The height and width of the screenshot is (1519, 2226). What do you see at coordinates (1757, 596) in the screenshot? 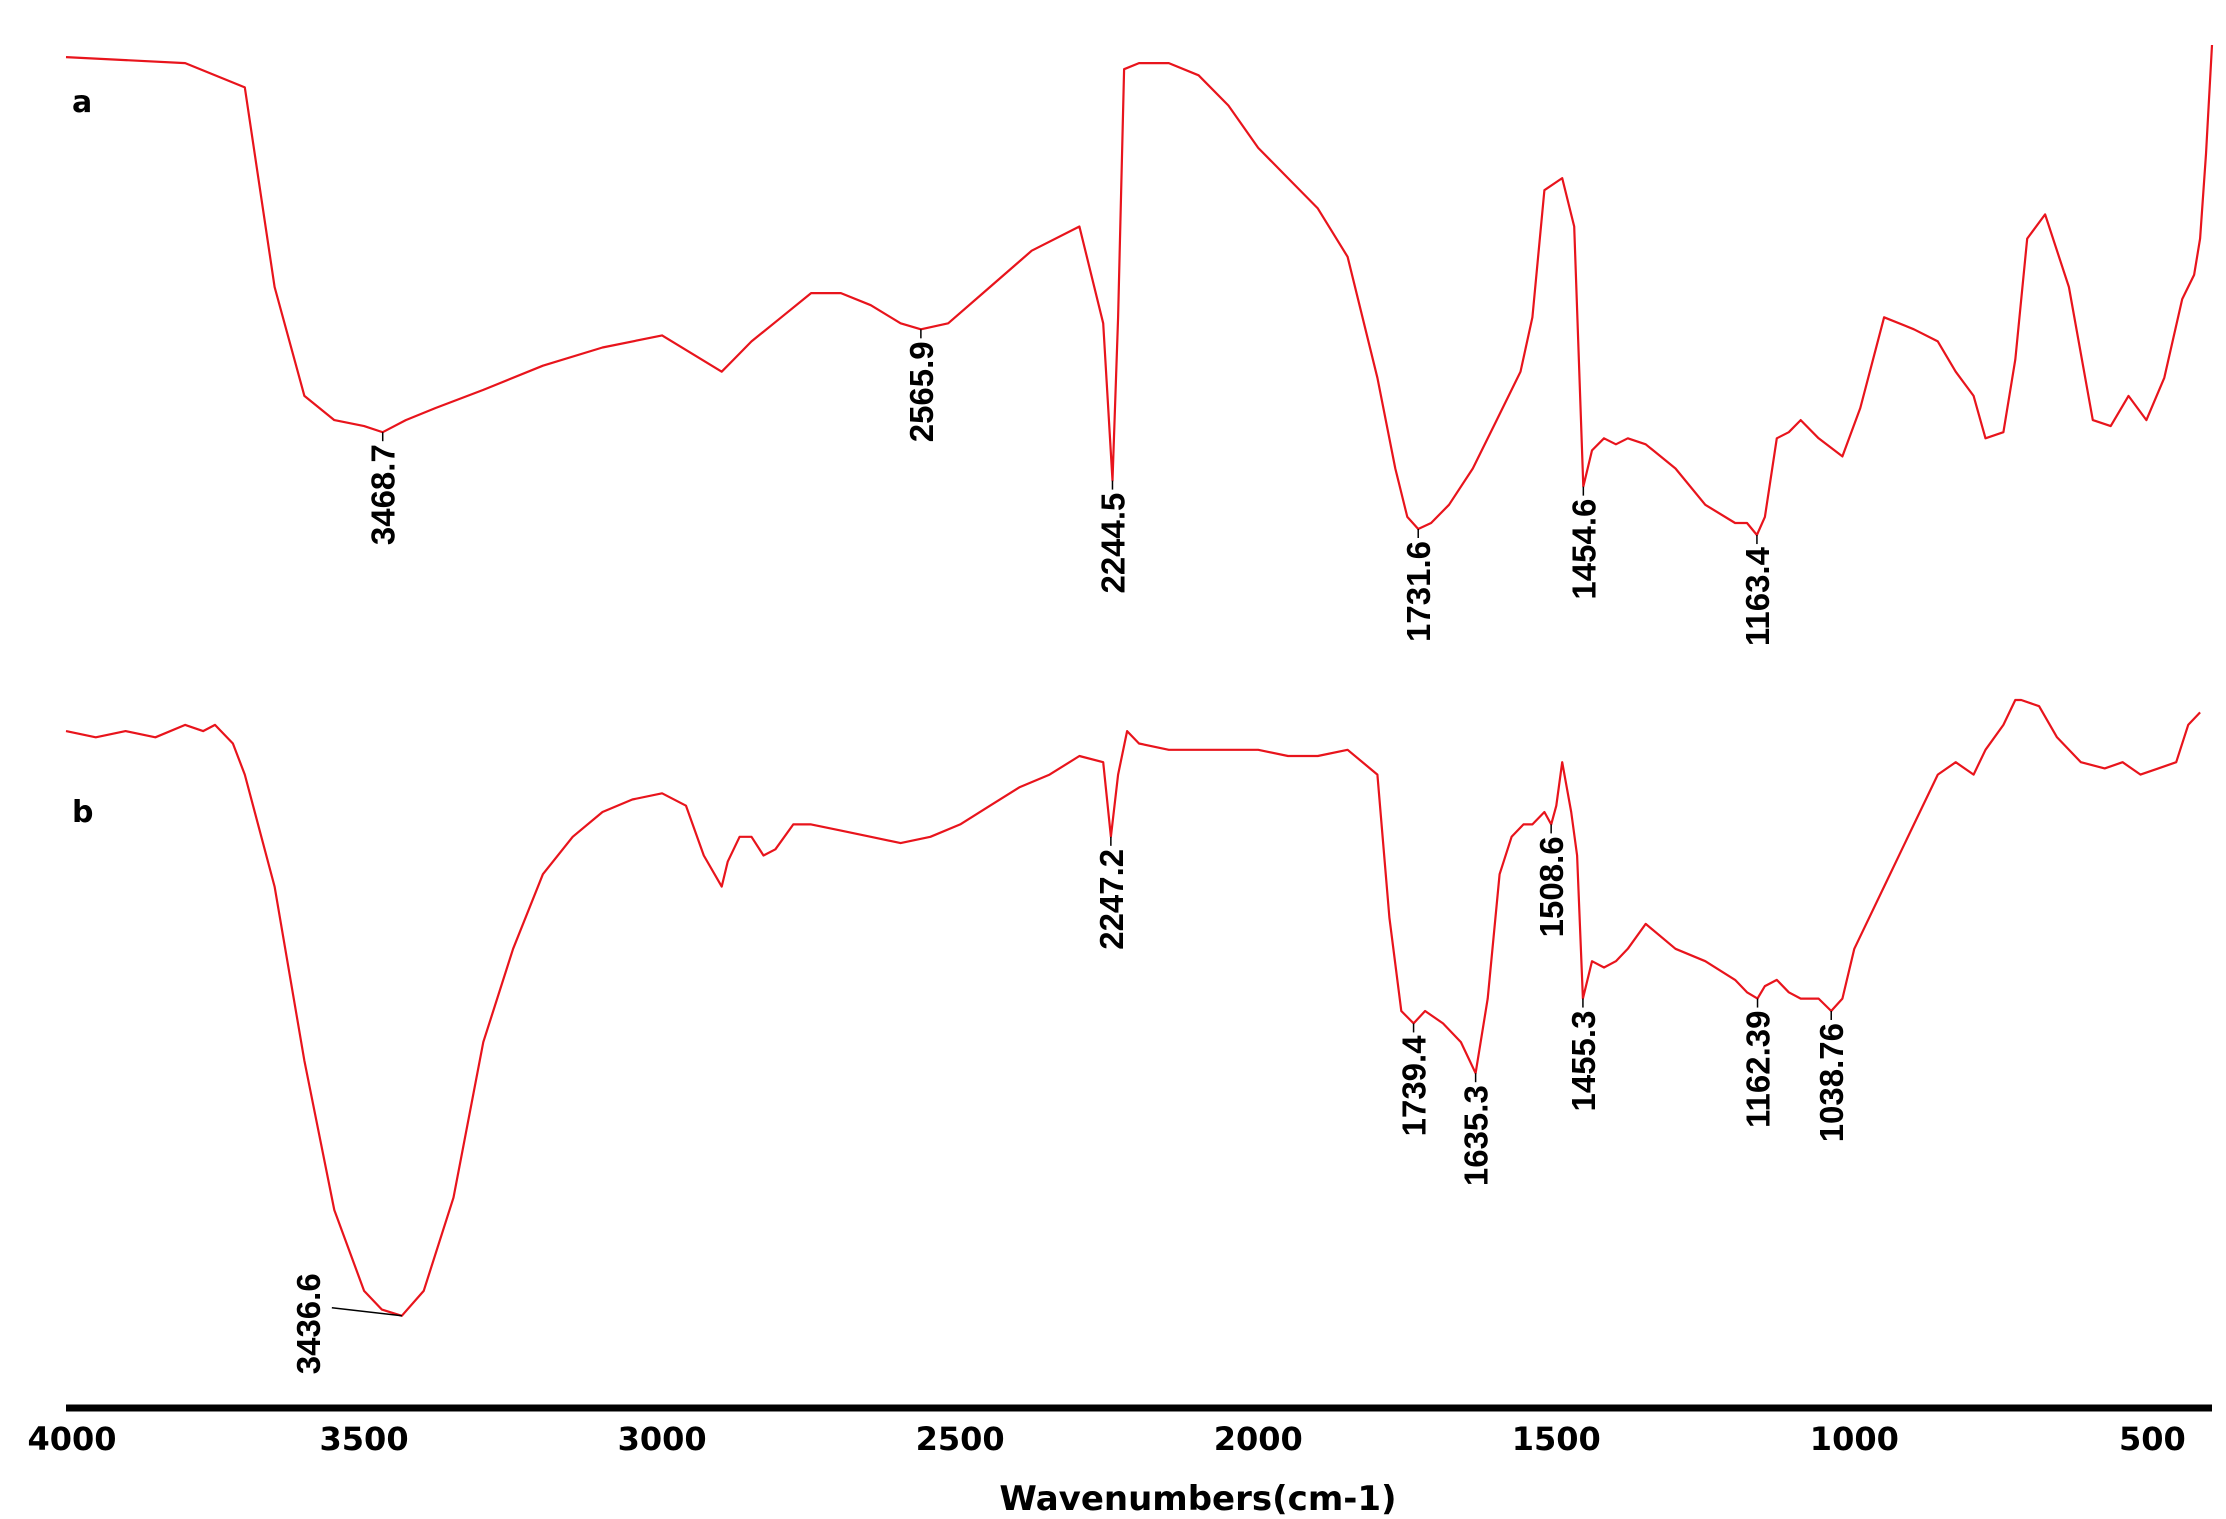
I see `peak-label-1163-4: 1163.4` at bounding box center [1757, 596].